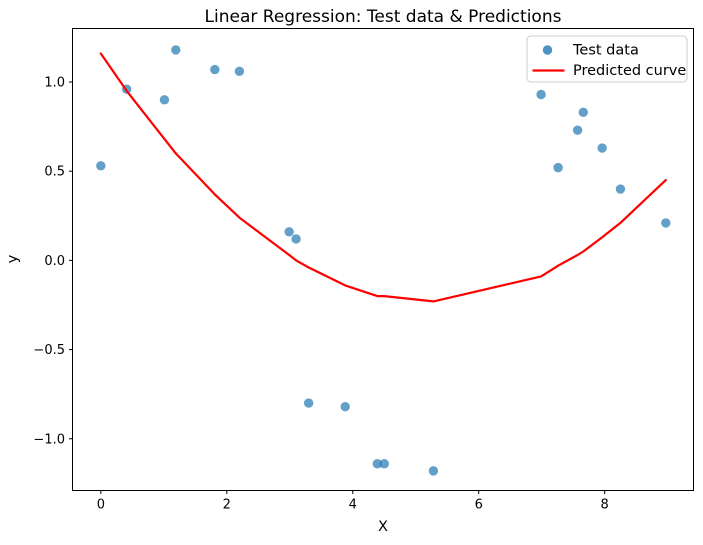 The width and height of the screenshot is (703, 545). What do you see at coordinates (629, 71) in the screenshot?
I see `legend-label-predicted-curve: Predicted curve` at bounding box center [629, 71].